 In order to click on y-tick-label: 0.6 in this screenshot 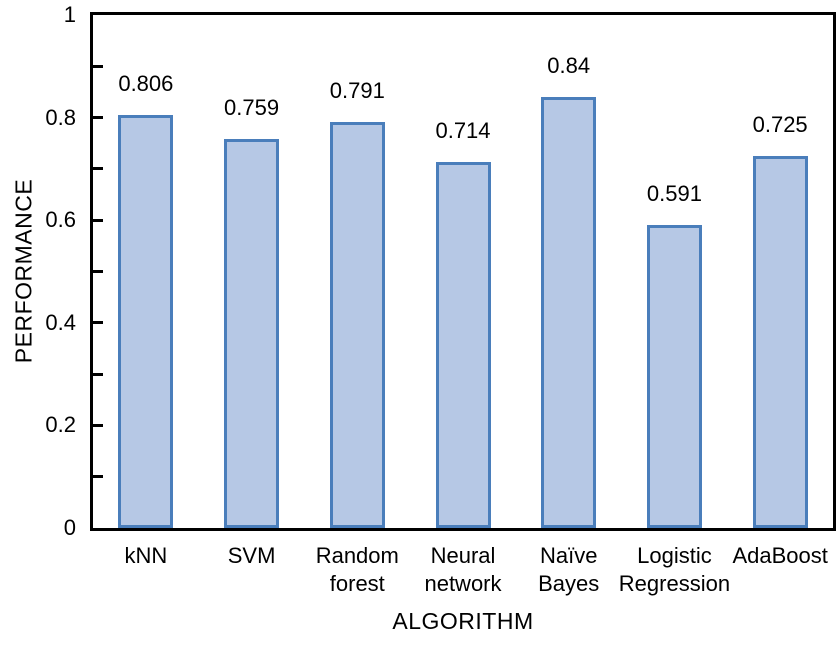, I will do `click(60, 220)`.